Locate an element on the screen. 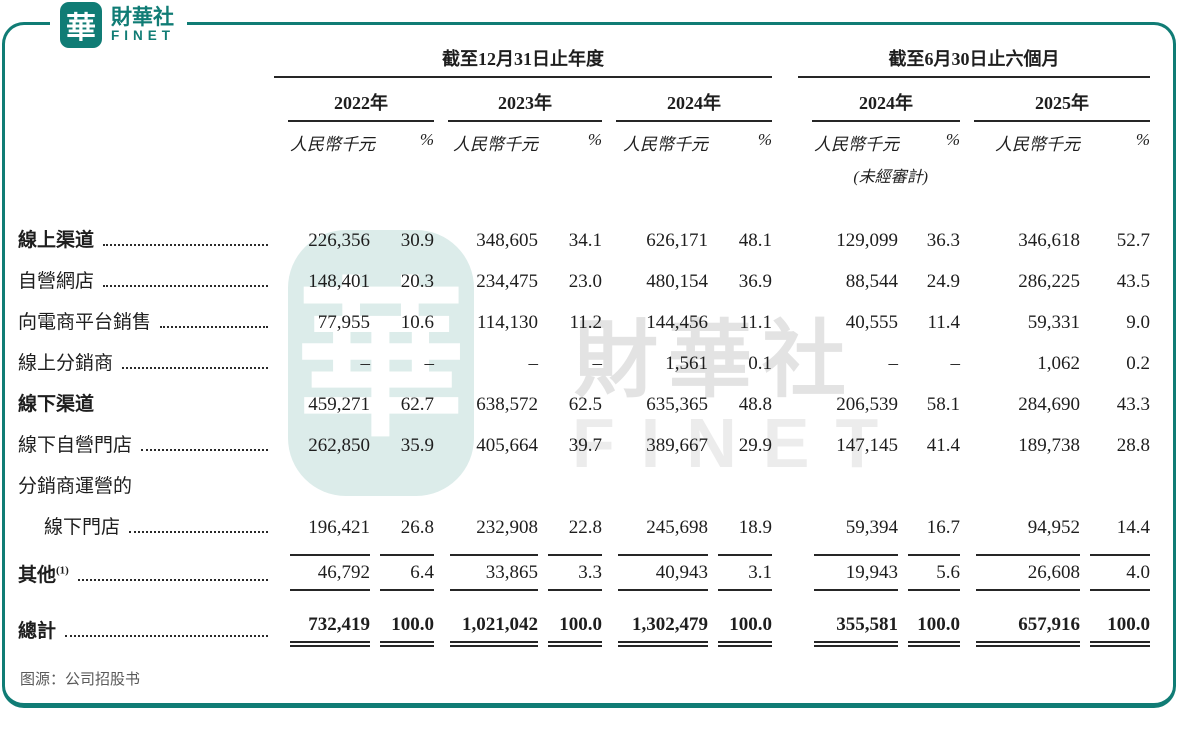 The height and width of the screenshot is (734, 1182). pct-cell: 29.9 is located at coordinates (740, 440).